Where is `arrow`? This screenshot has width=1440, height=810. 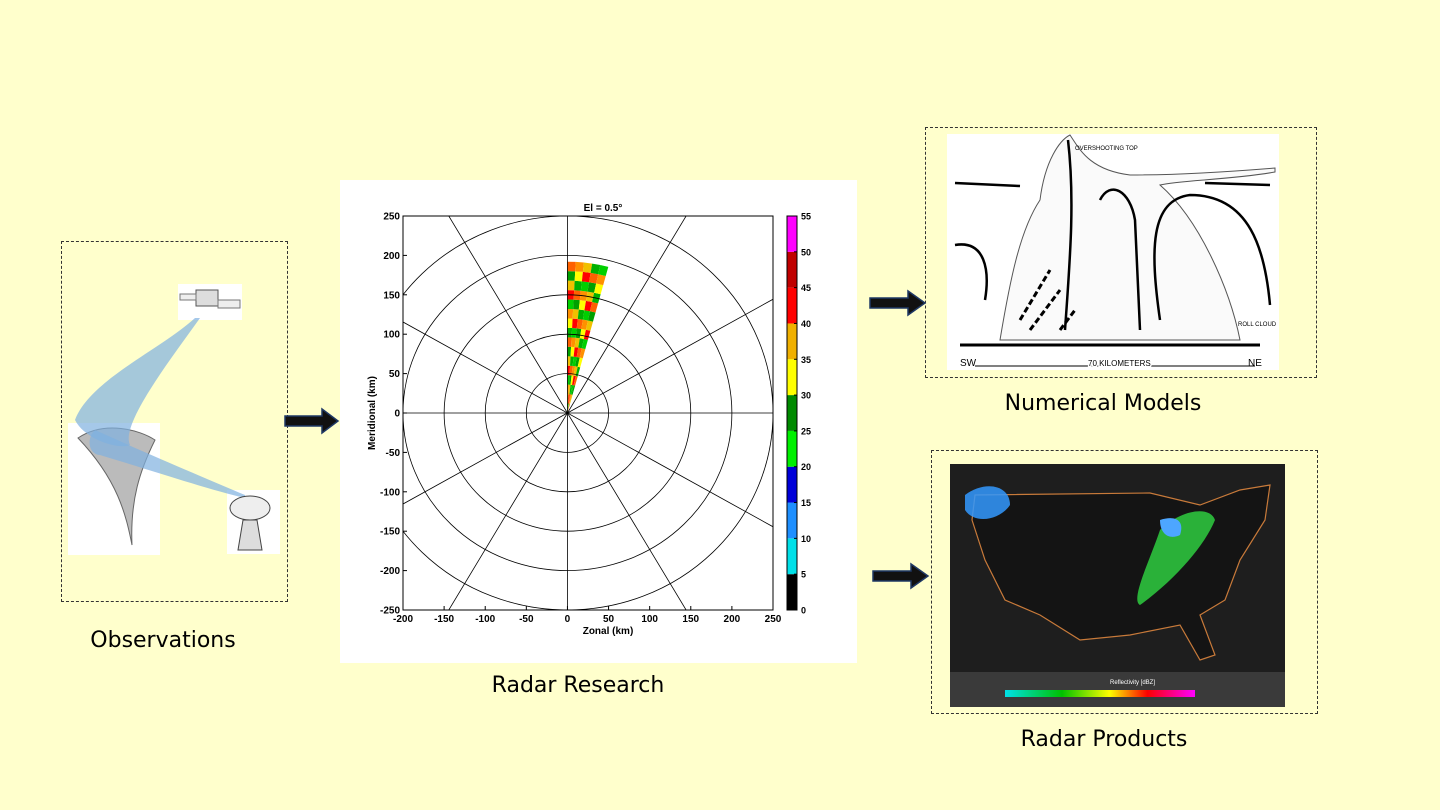
arrow is located at coordinates (312, 421).